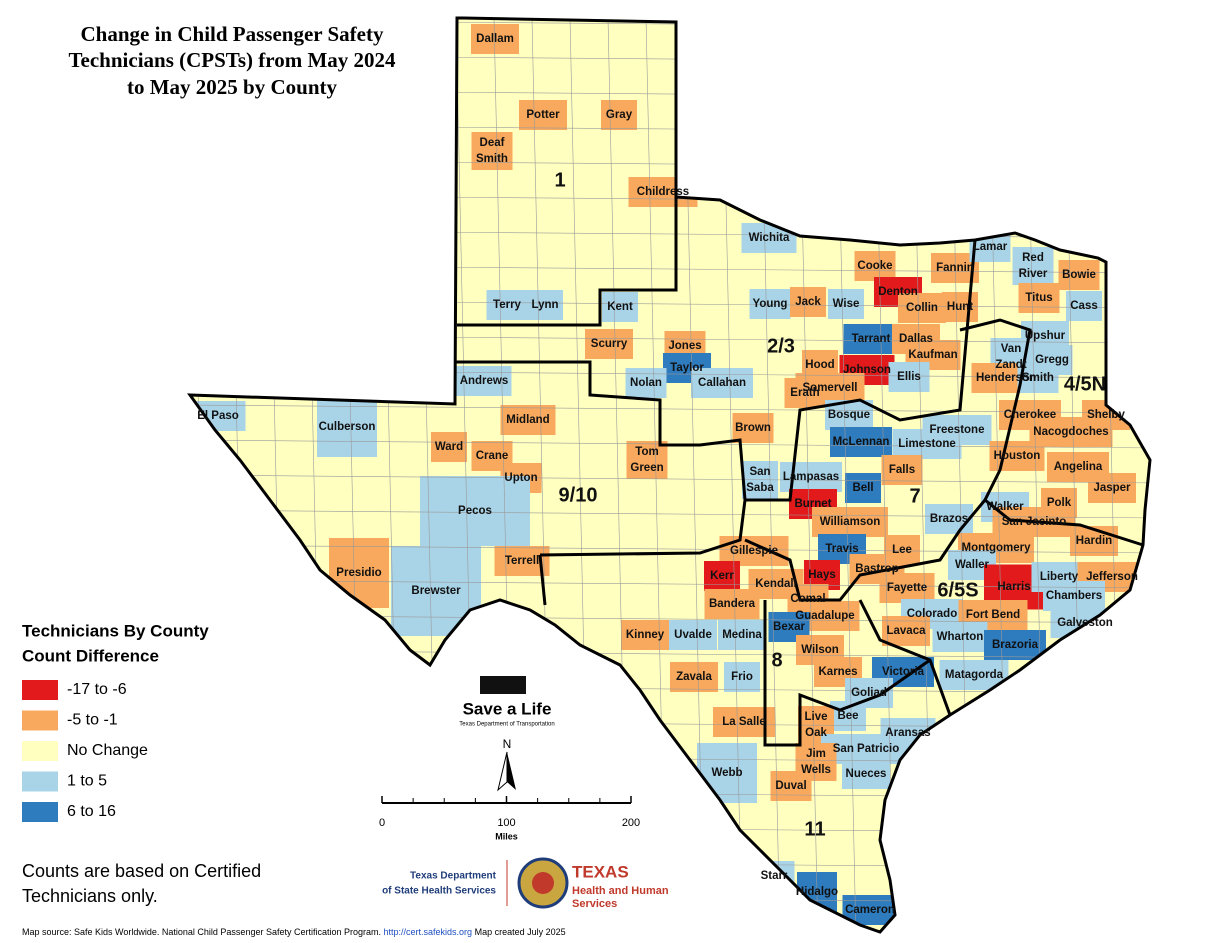 Image resolution: width=1227 pixels, height=943 pixels. Describe the element at coordinates (949, 519) in the screenshot. I see `county-label: Brazos` at that location.